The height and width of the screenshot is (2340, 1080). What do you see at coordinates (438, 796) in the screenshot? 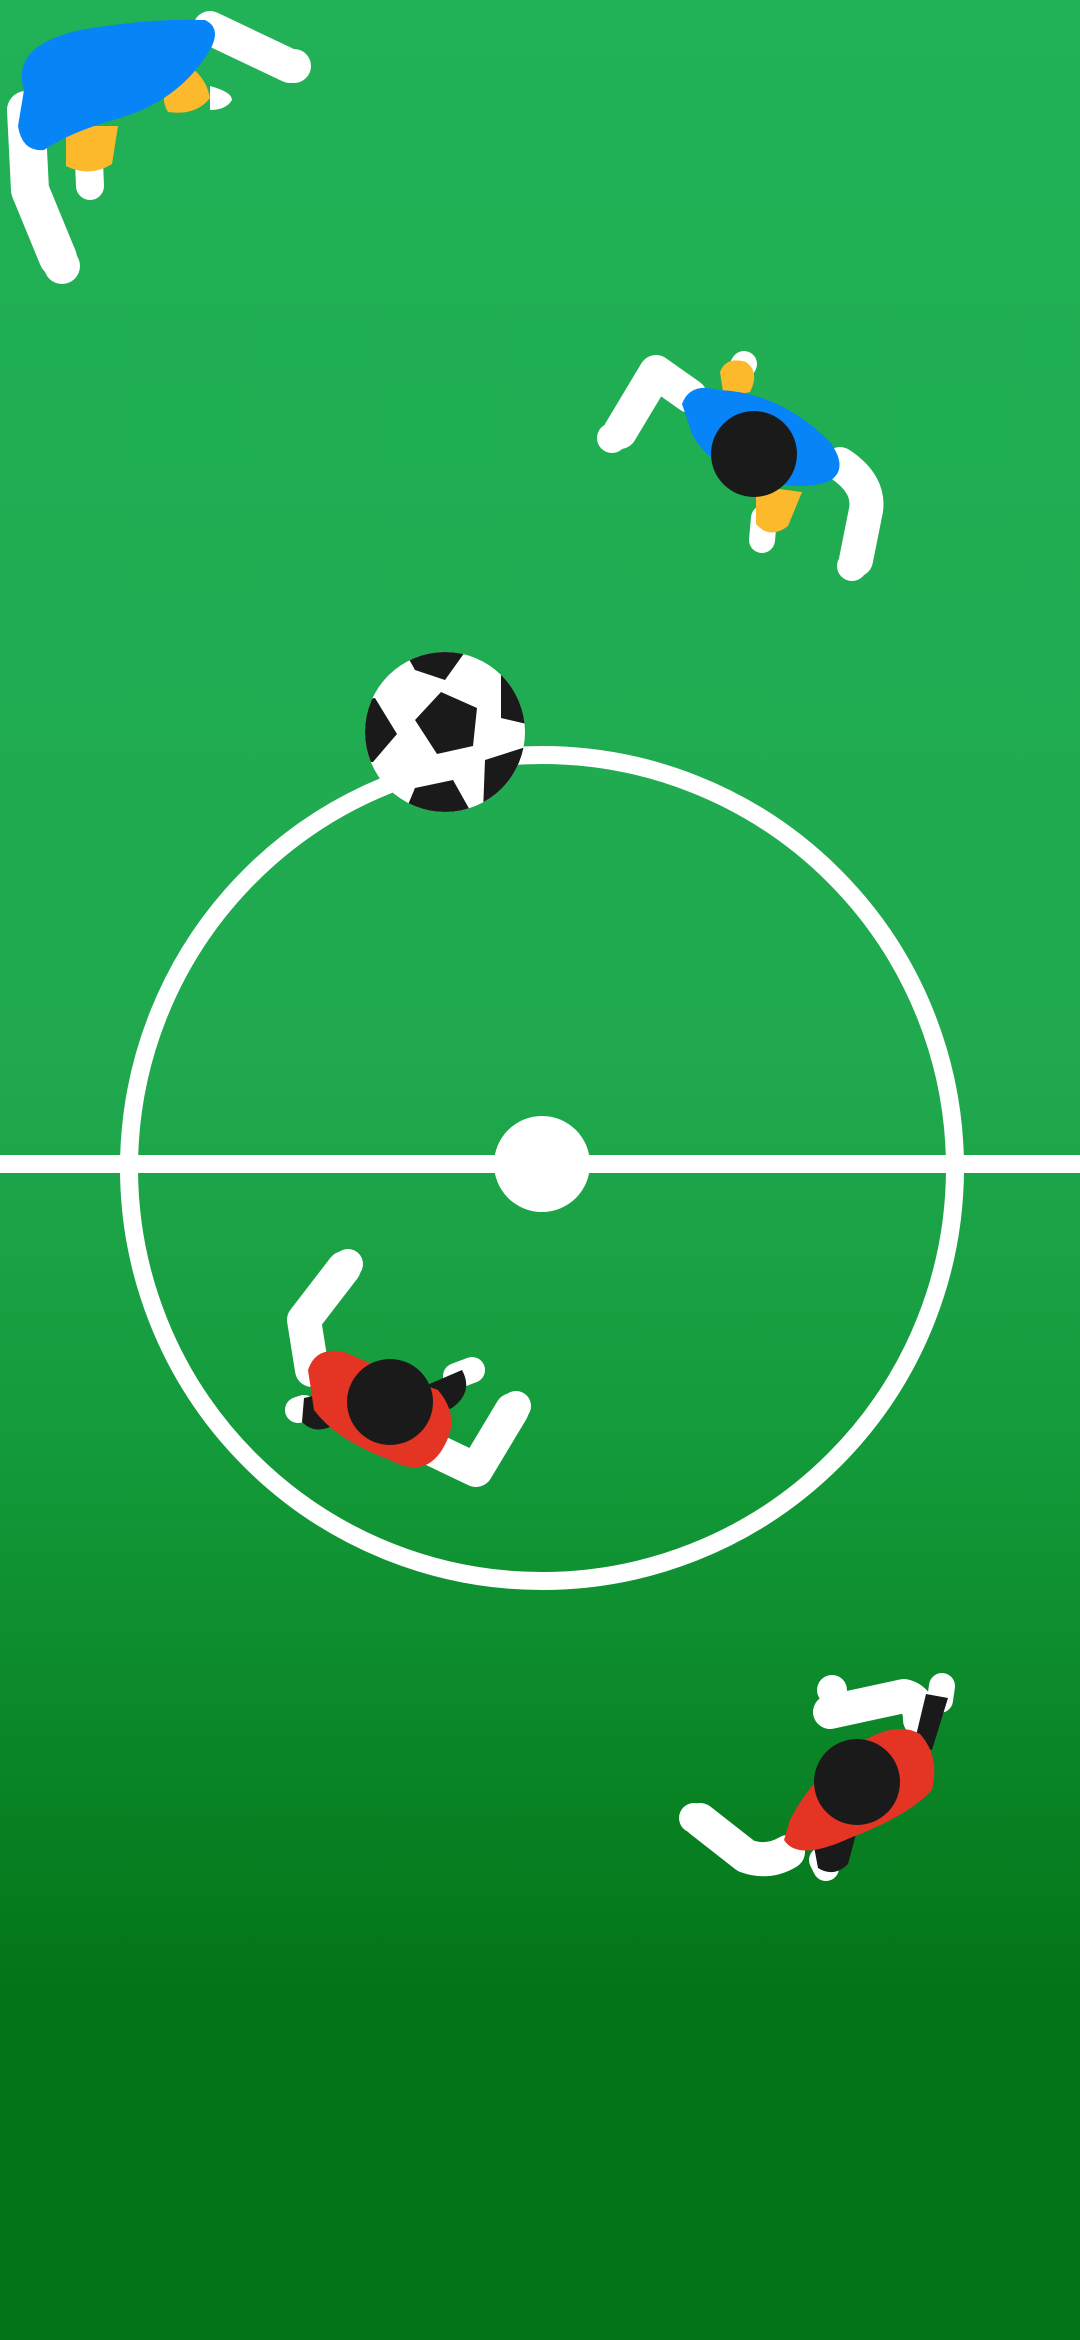
I see `ball-patch-bottom` at bounding box center [438, 796].